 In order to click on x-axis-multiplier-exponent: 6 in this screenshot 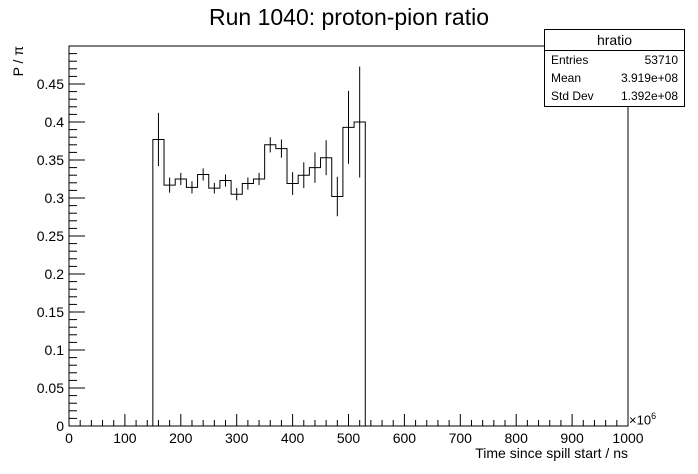, I will do `click(654, 416)`.